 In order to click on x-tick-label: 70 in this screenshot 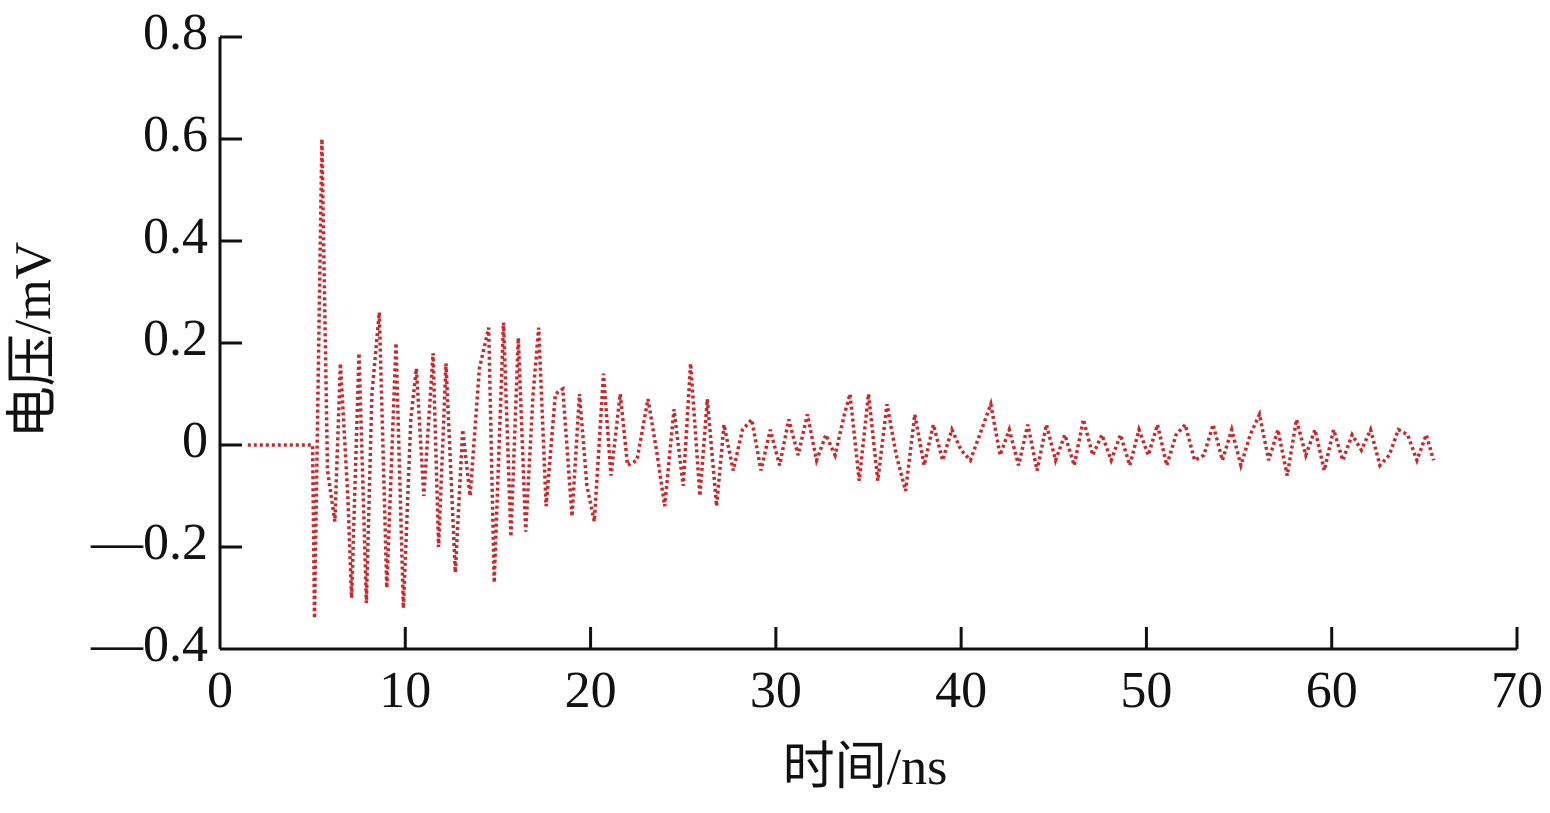, I will do `click(1517, 690)`.